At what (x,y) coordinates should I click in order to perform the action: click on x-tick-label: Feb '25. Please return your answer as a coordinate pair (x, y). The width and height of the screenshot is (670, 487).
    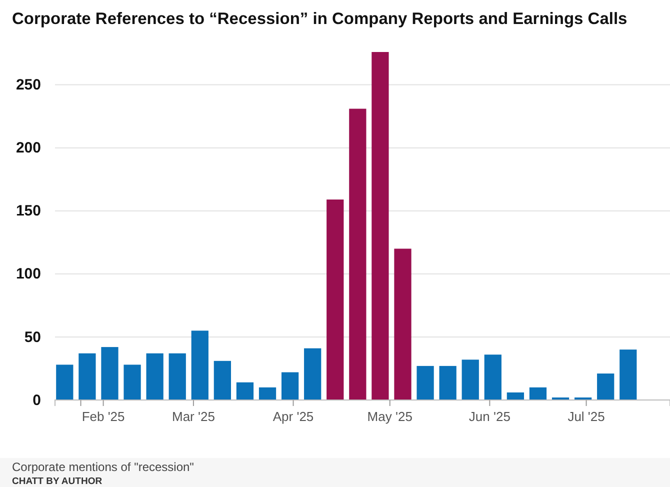
    Looking at the image, I should click on (103, 416).